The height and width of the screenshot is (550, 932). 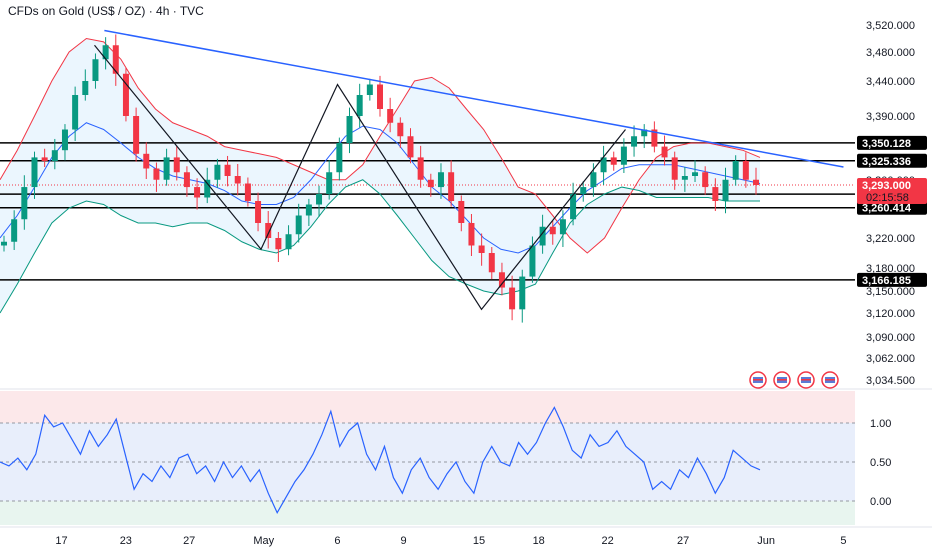 What do you see at coordinates (766, 541) in the screenshot?
I see `date-tick-label: Jun` at bounding box center [766, 541].